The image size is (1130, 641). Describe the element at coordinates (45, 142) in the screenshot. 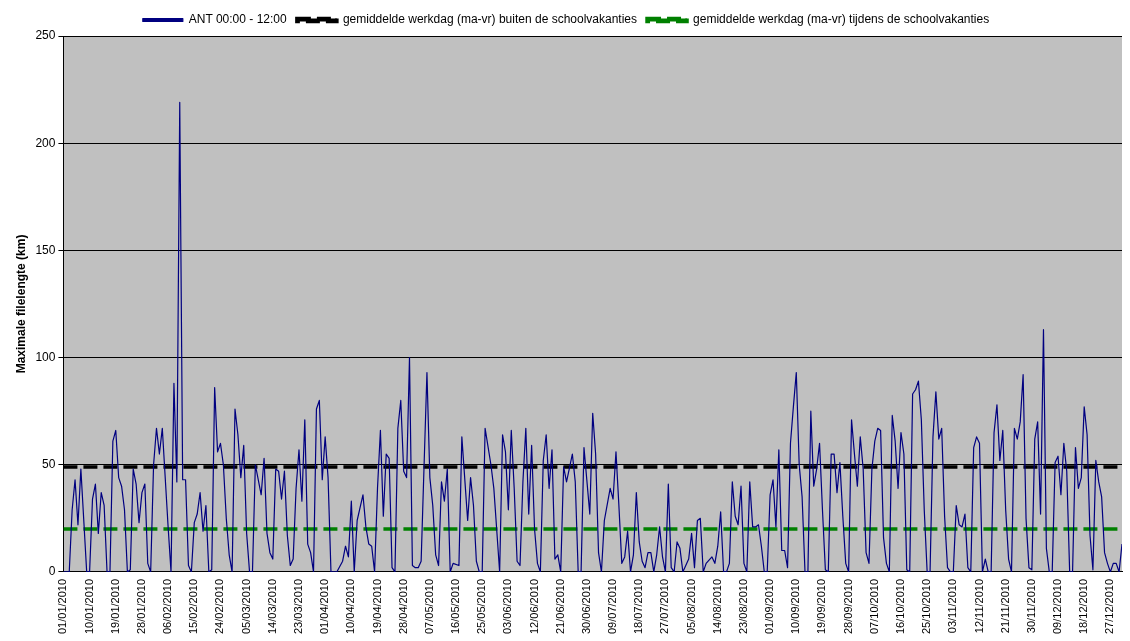

I see `y-tick-label: 200` at that location.